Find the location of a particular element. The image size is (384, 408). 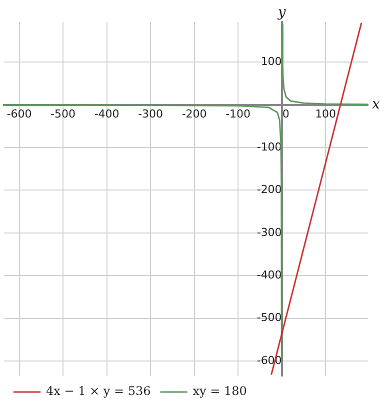

x-axis-title: x is located at coordinates (376, 104).